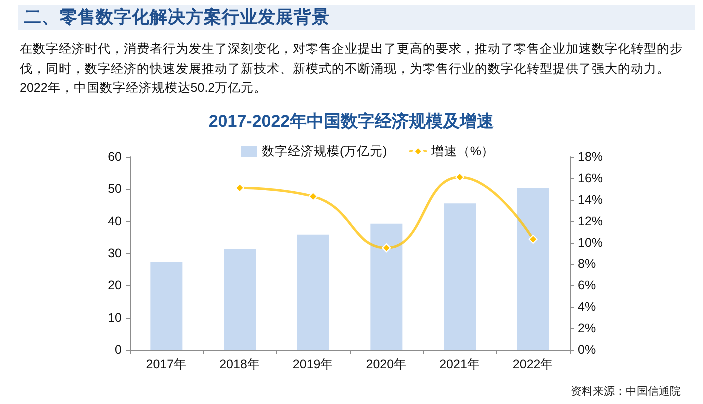  What do you see at coordinates (587, 264) in the screenshot?
I see `y2-tick-label: 8%` at bounding box center [587, 264].